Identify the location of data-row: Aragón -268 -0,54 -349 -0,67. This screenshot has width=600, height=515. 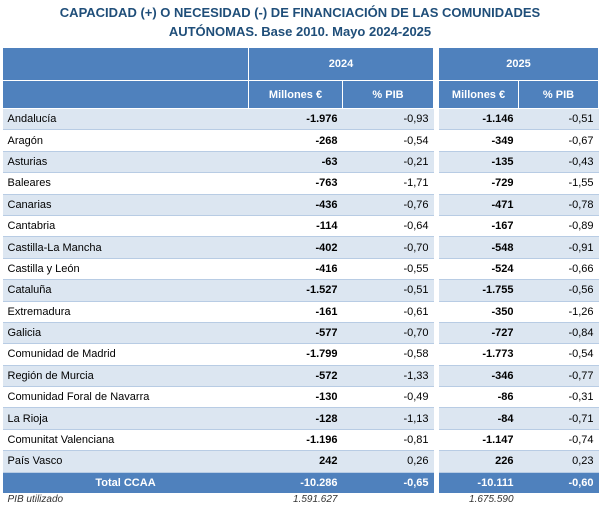
(300, 140).